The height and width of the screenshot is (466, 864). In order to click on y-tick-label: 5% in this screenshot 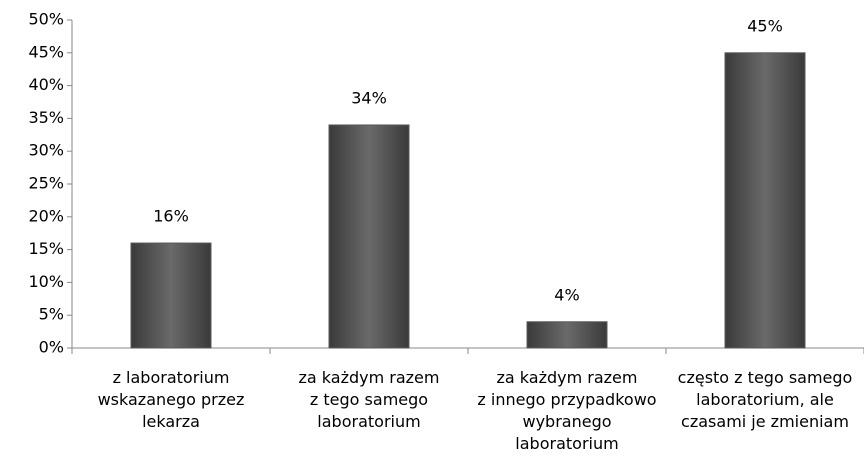, I will do `click(51, 314)`.